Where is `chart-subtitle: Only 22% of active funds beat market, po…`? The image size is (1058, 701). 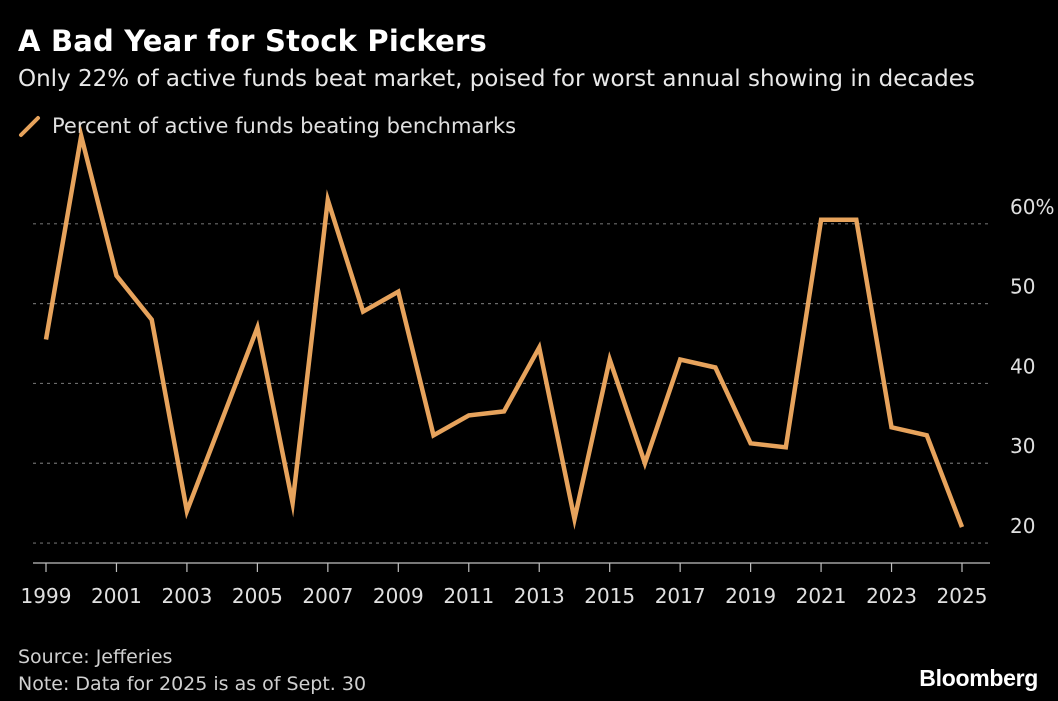
chart-subtitle: Only 22% of active funds beat market, po… is located at coordinates (496, 79).